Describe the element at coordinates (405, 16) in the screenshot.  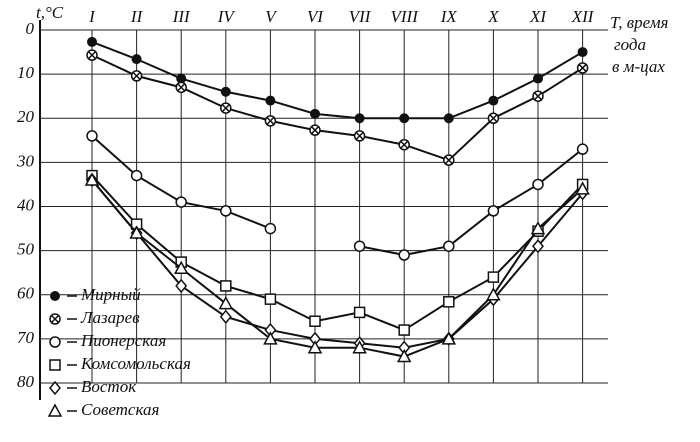
I see `x-tick-label: VIII` at that location.